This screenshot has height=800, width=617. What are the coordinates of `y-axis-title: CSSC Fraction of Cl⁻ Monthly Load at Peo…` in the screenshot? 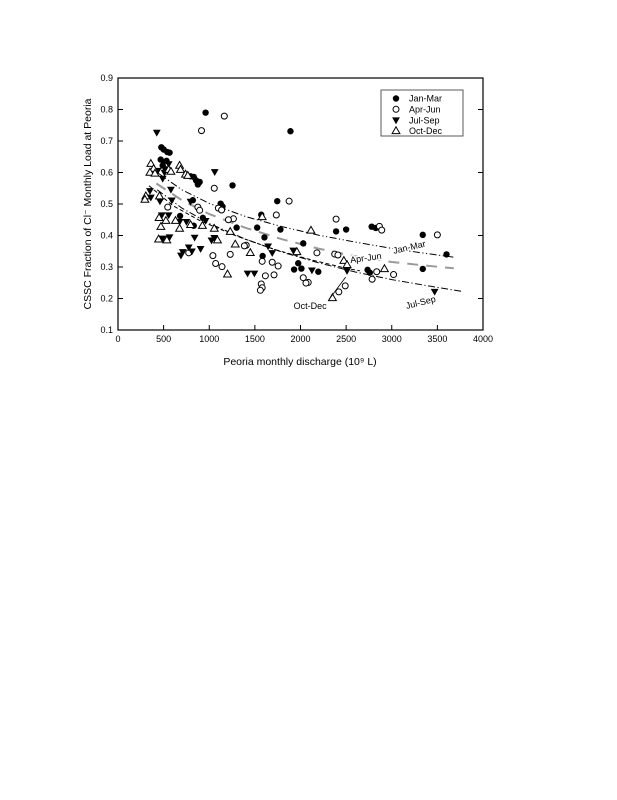 It's located at (88, 203).